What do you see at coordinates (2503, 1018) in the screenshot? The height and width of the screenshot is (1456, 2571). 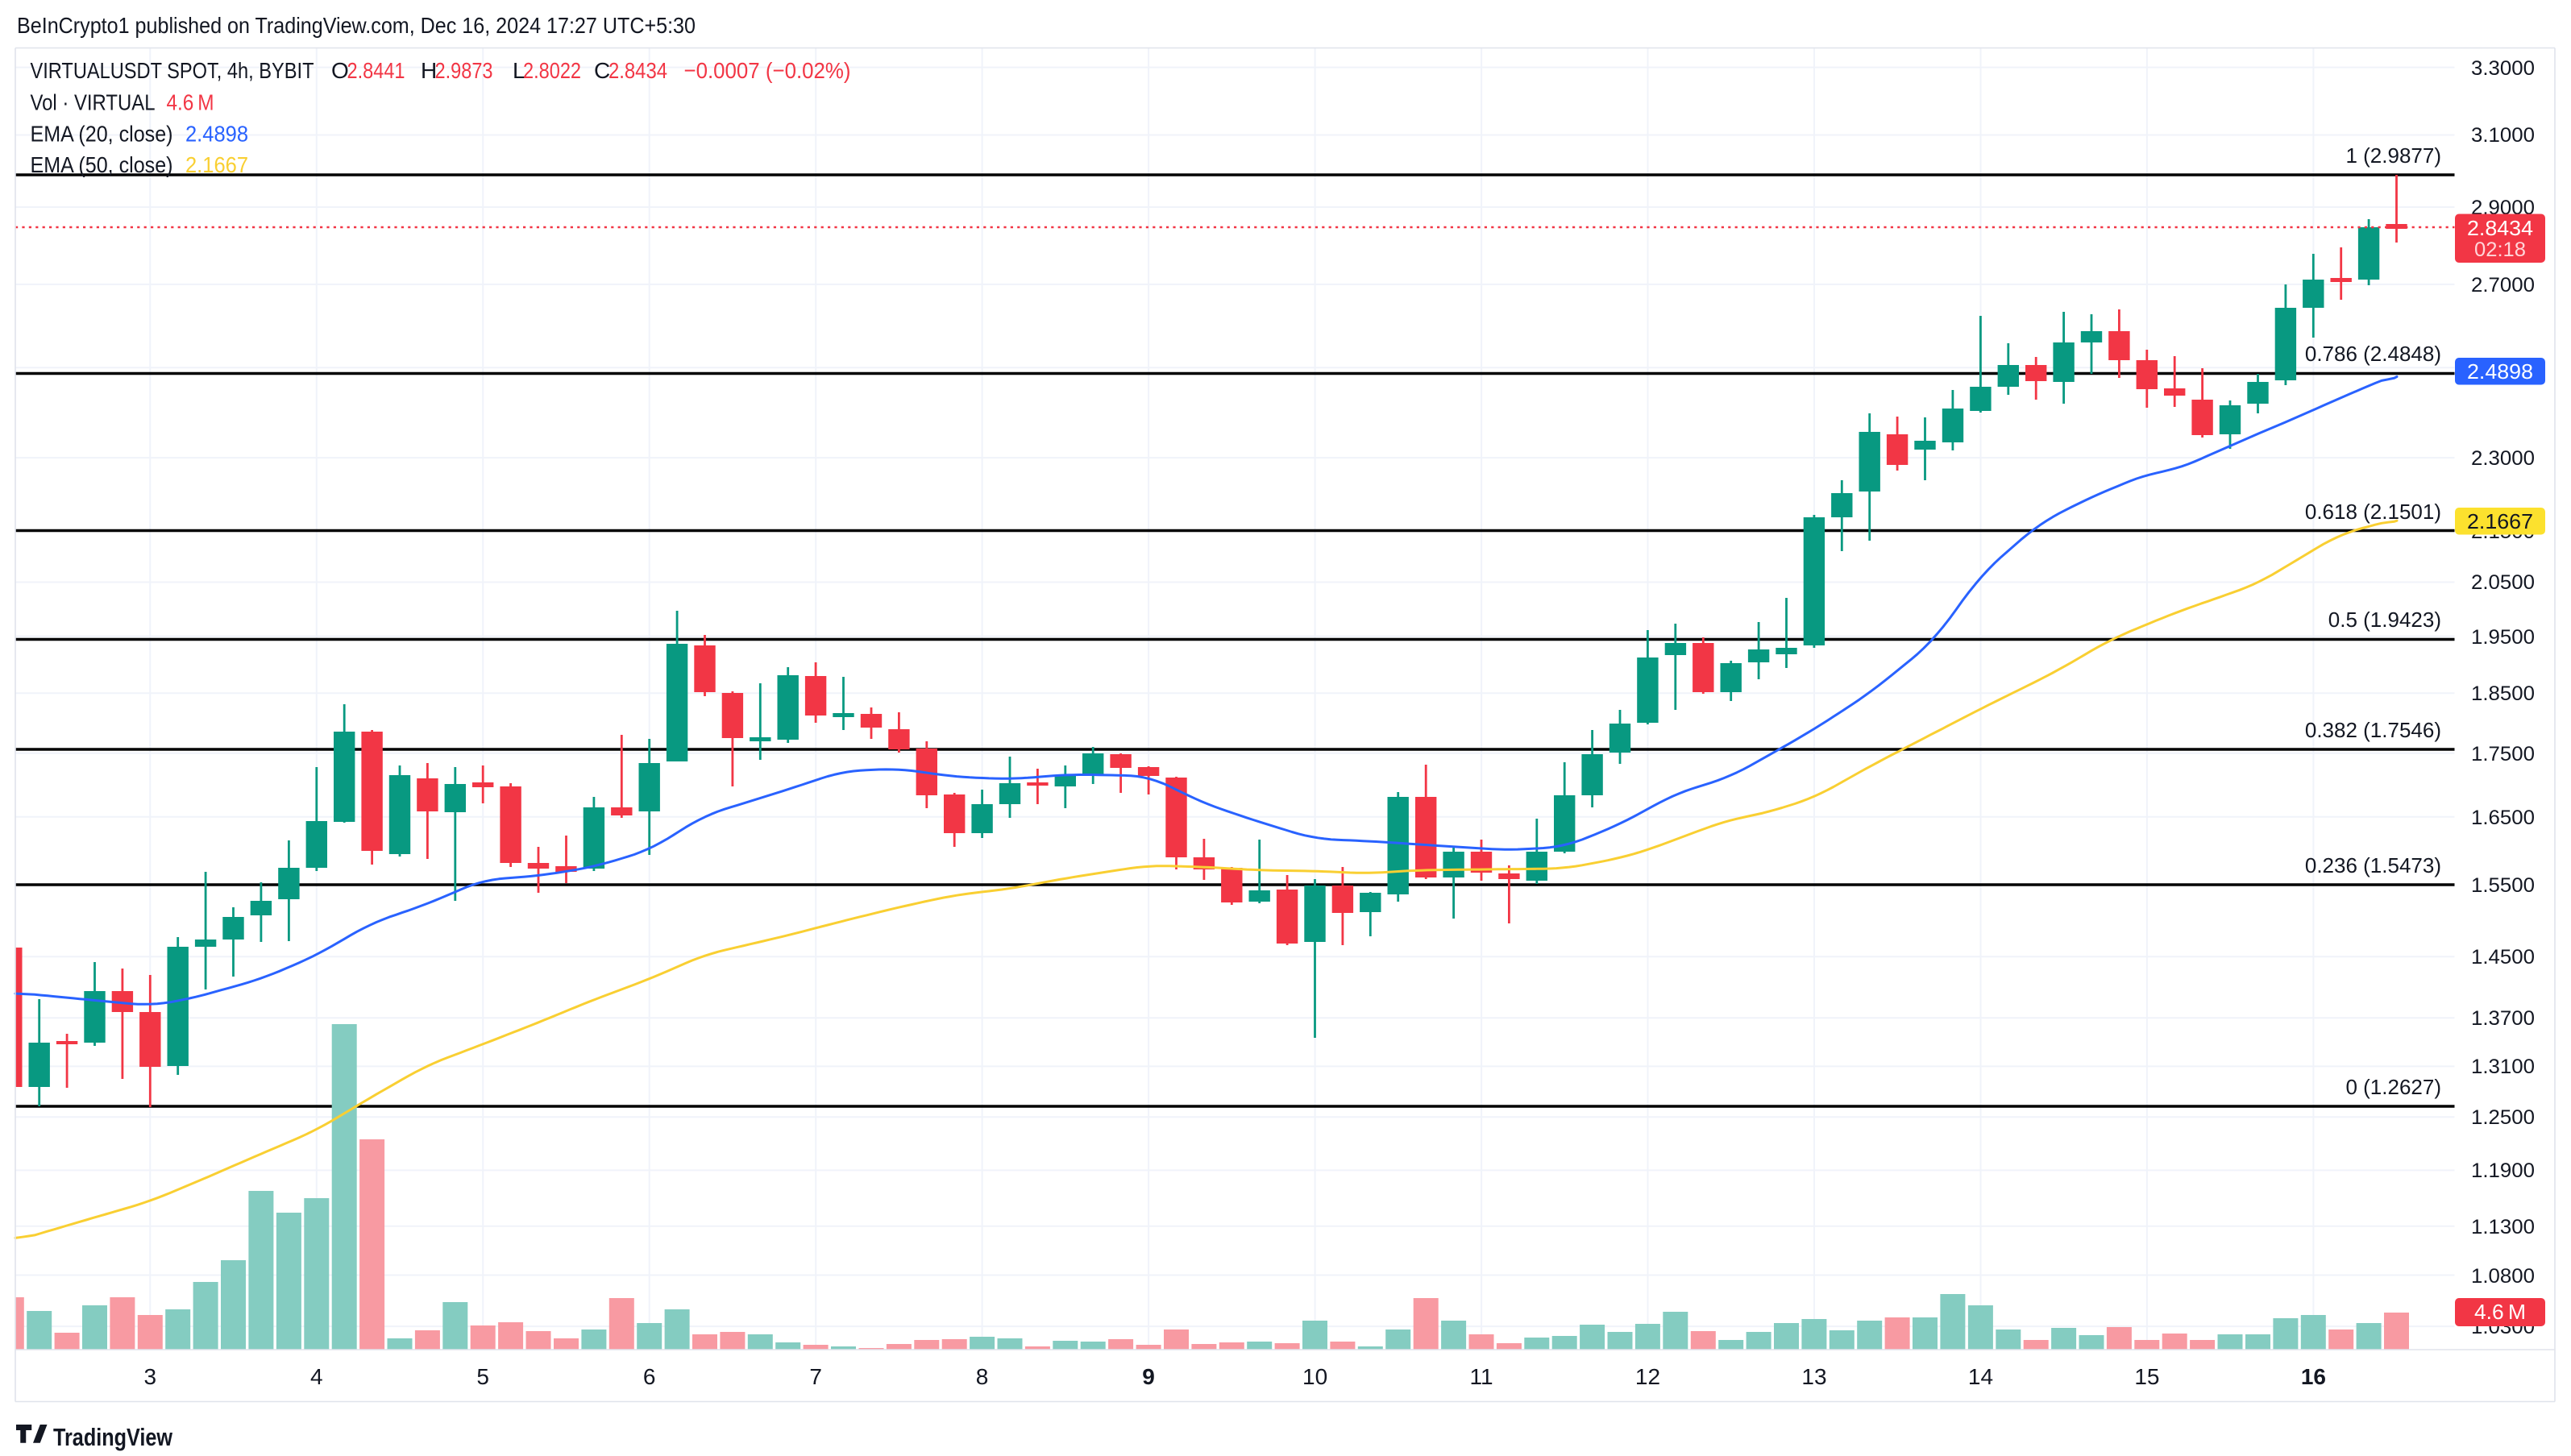 I see `svg-text: 1.3700` at bounding box center [2503, 1018].